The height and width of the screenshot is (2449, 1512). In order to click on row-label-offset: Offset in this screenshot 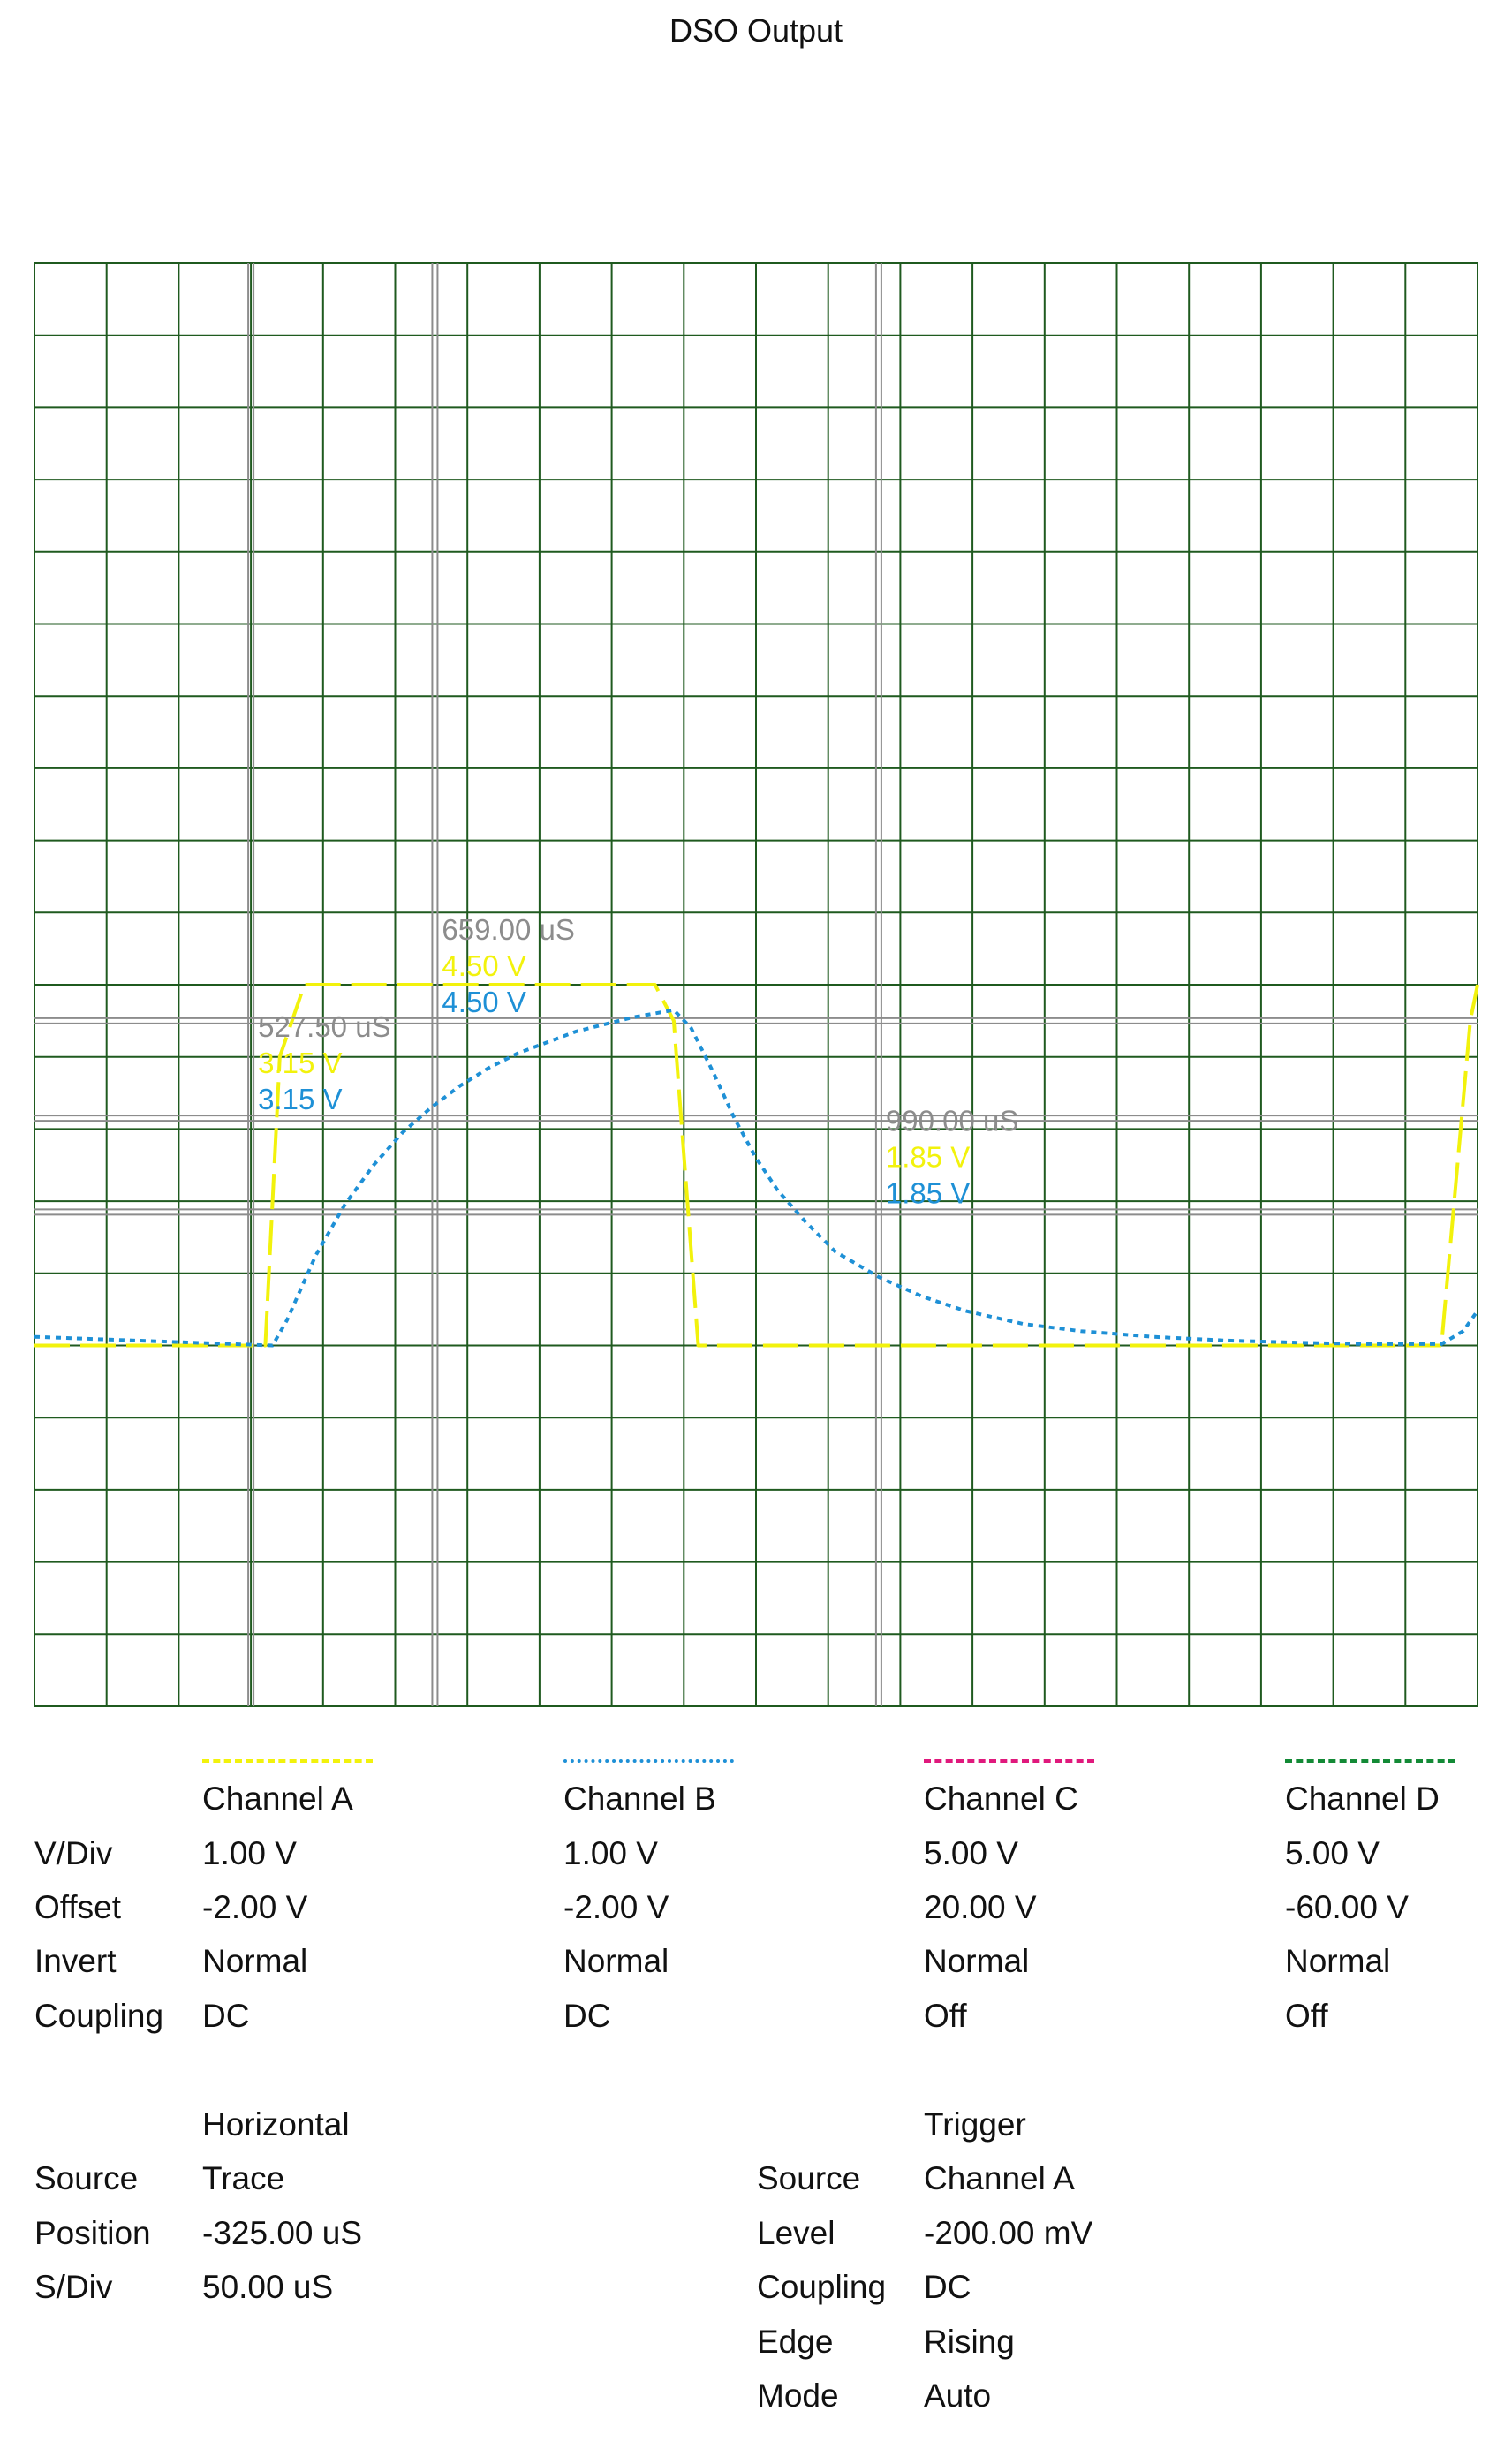, I will do `click(78, 1907)`.